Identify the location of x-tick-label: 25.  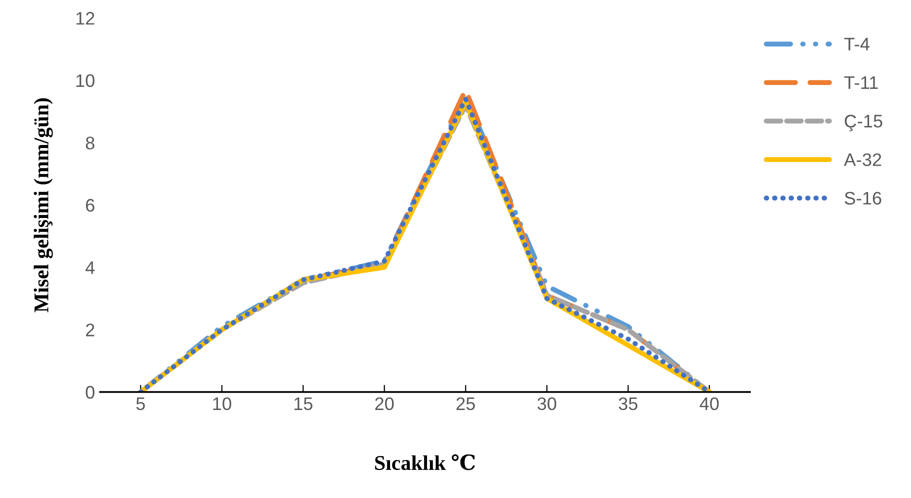
(465, 403).